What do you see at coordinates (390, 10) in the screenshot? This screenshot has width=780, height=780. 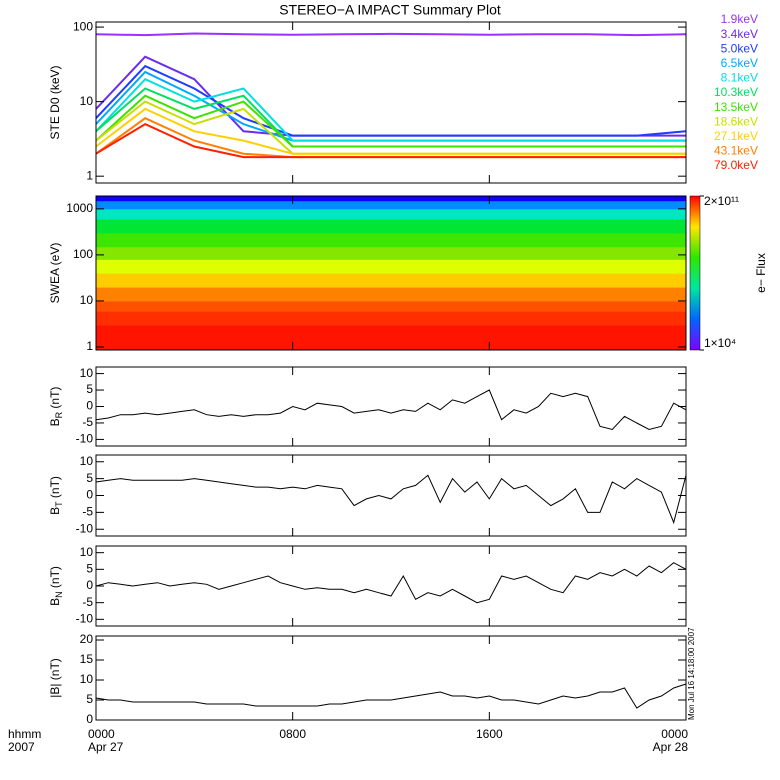 I see `plot-title: STEREO−A IMPACT Summary Plot` at bounding box center [390, 10].